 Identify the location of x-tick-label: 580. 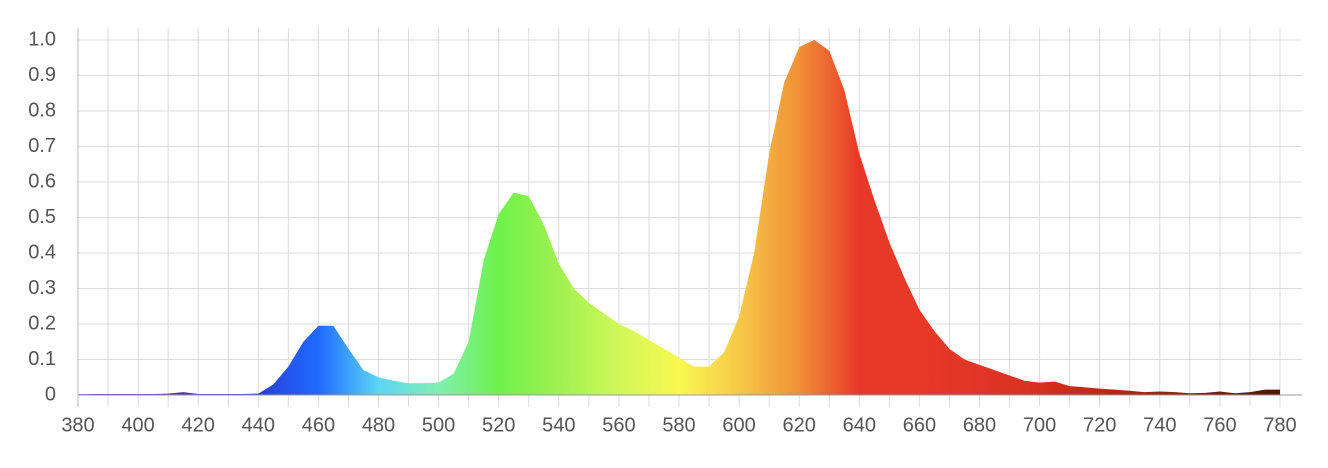
(678, 425).